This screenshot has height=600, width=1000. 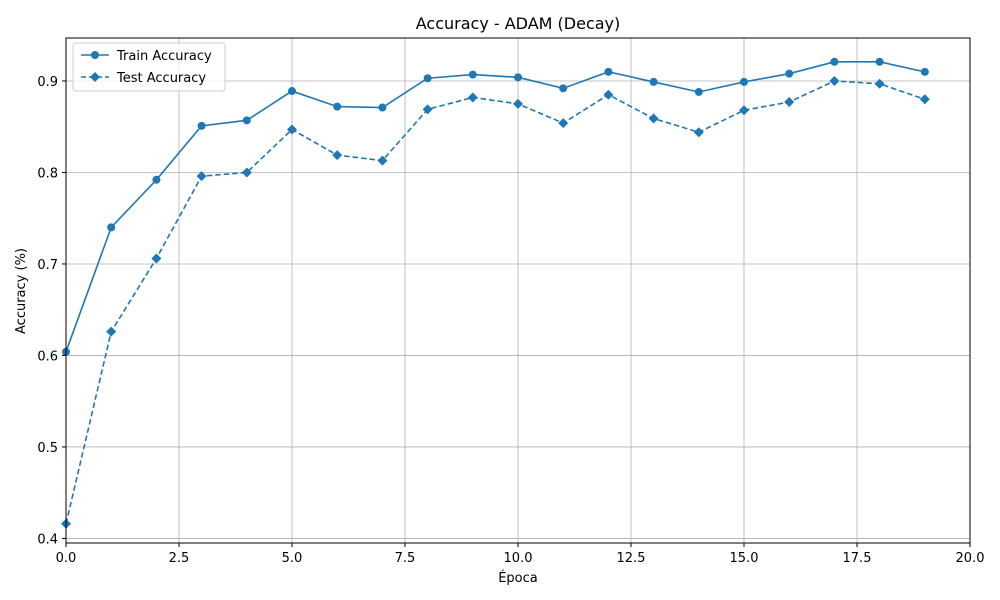 What do you see at coordinates (518, 558) in the screenshot?
I see `x-tick-label: 10.0` at bounding box center [518, 558].